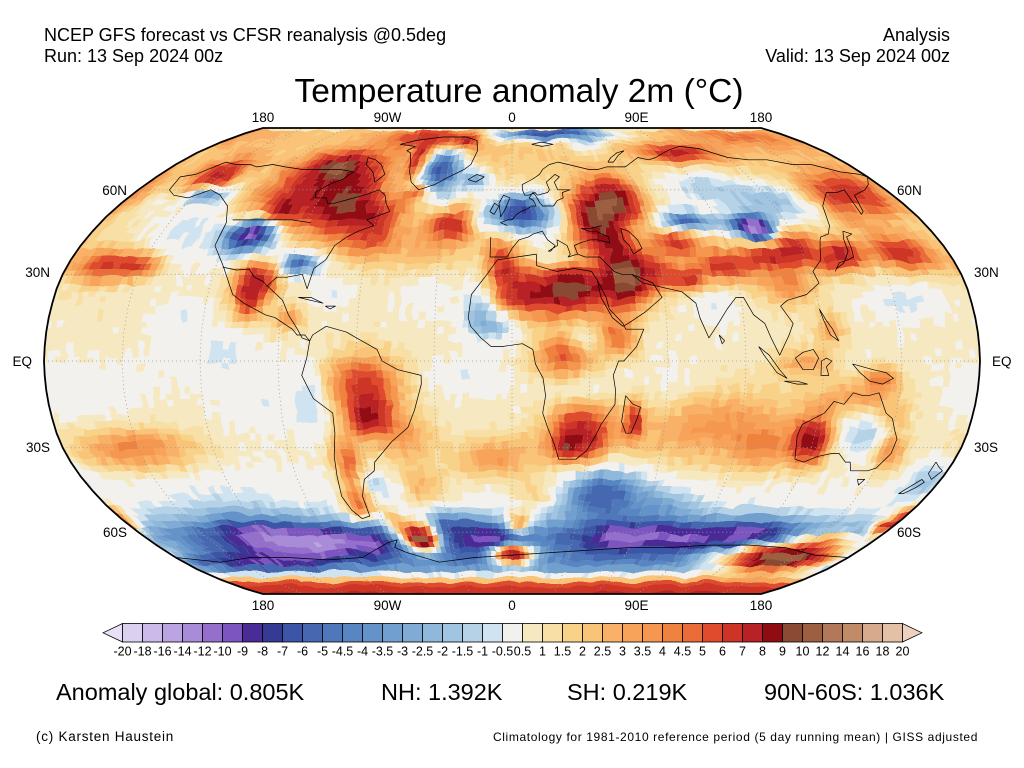  Describe the element at coordinates (402, 652) in the screenshot. I see `svg-text: -3` at that location.